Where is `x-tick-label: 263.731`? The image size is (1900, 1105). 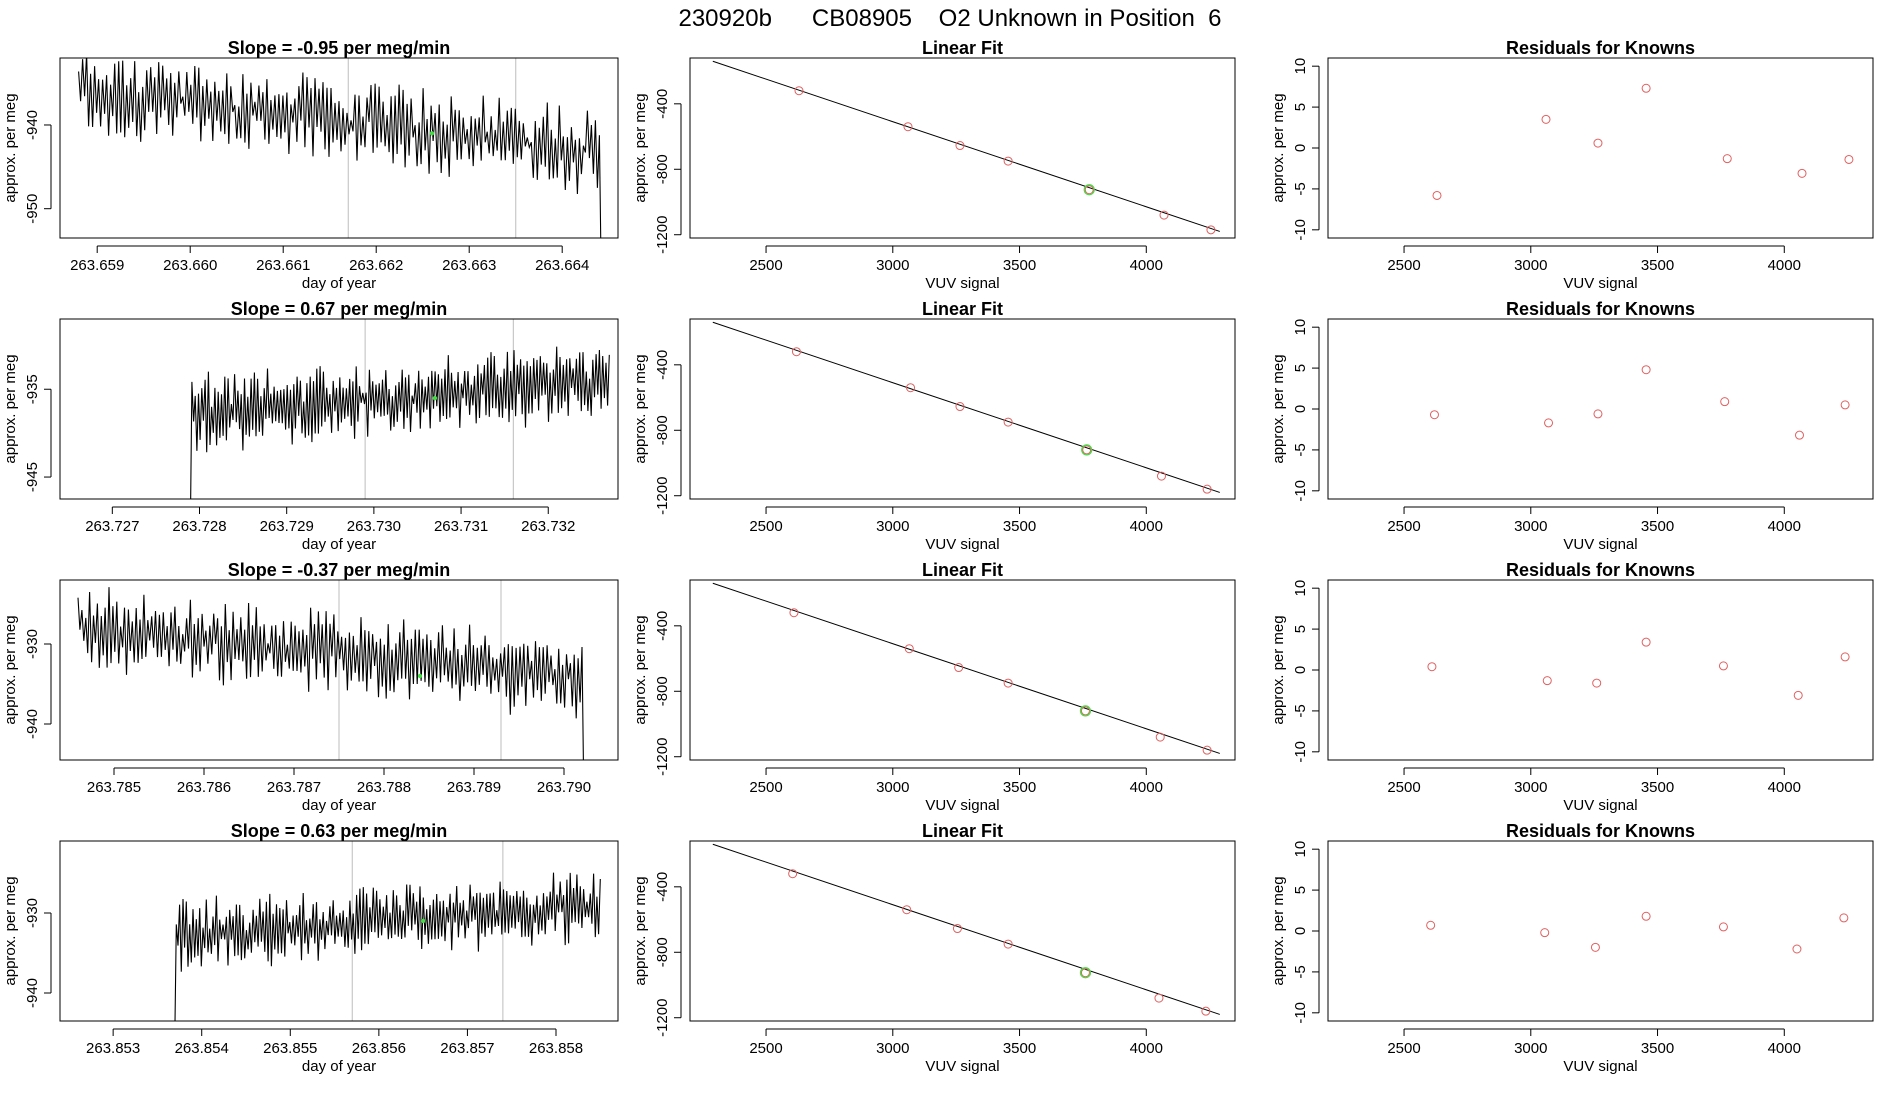
x-tick-label: 263.731 is located at coordinates (461, 526).